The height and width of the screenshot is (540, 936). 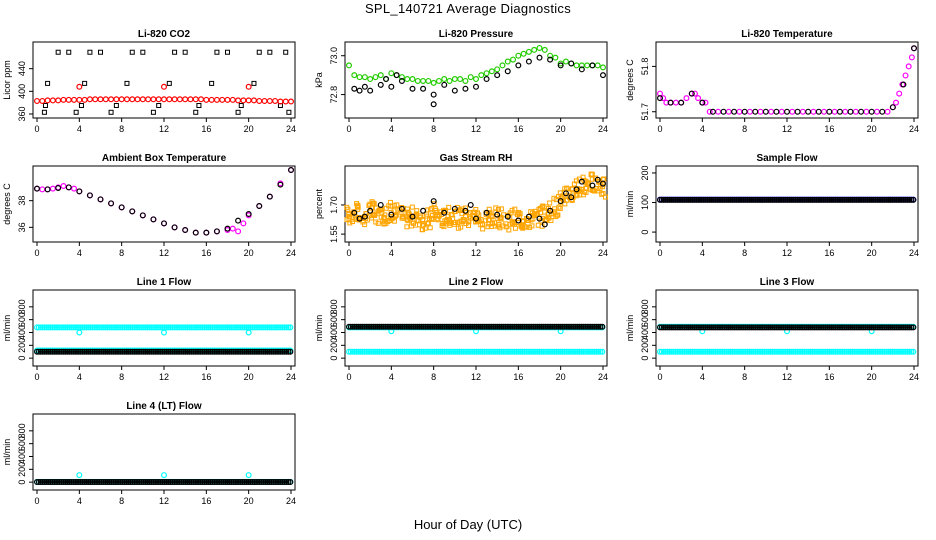 I want to click on plot-frame, so click(x=476, y=204).